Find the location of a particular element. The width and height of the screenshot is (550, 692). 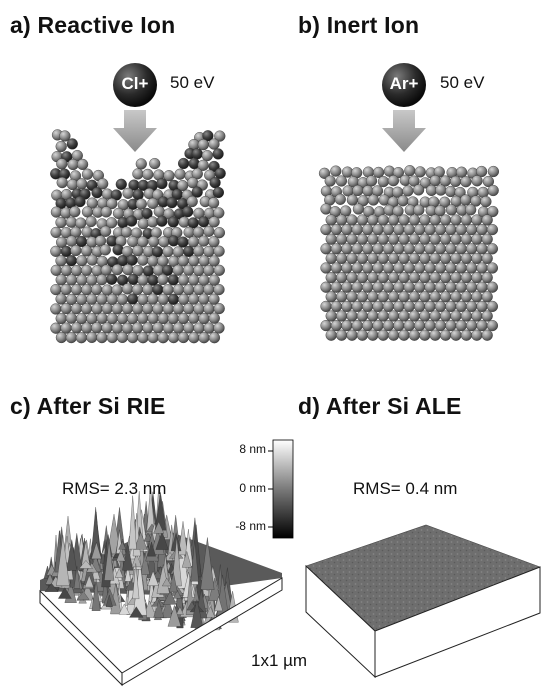

panel-a-title: a) Reactive Ion is located at coordinates (93, 25).